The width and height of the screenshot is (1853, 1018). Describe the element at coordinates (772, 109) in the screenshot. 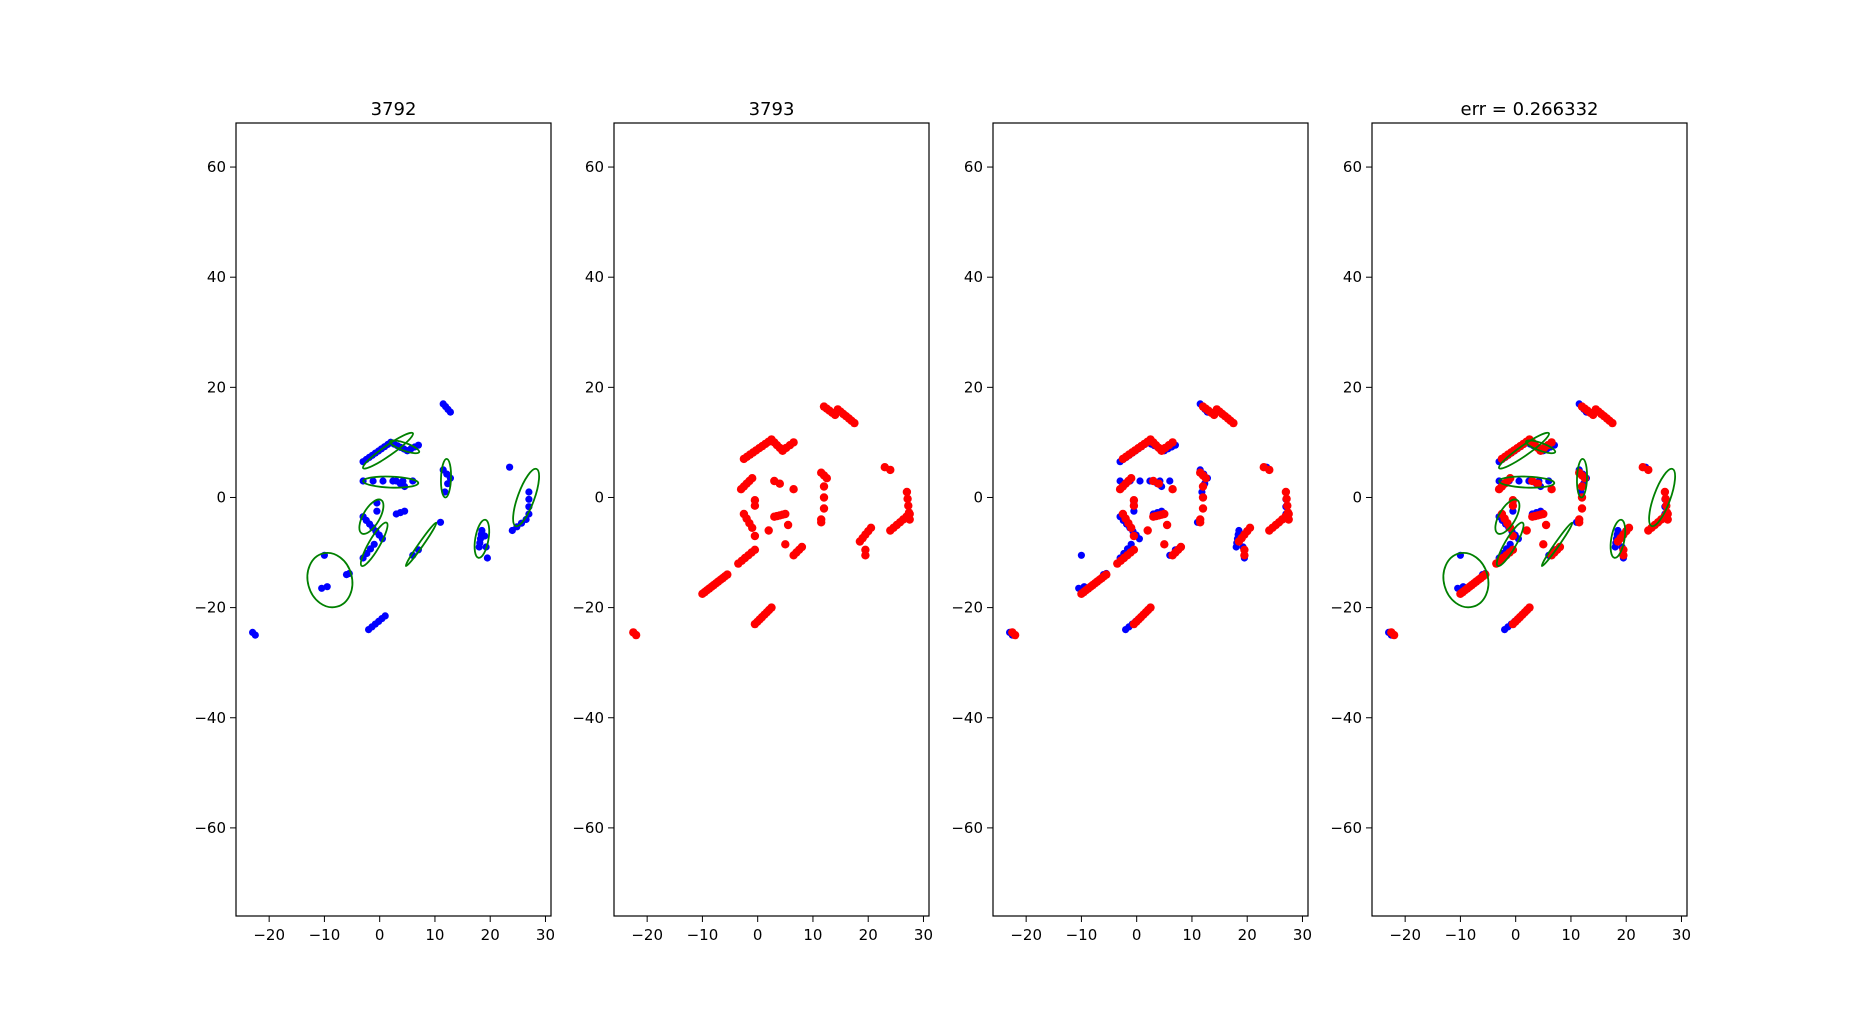

I see `subplot-title: 3793` at that location.